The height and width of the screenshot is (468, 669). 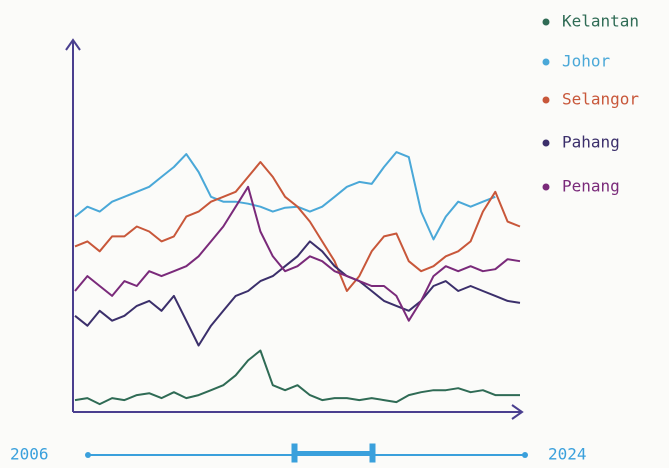 What do you see at coordinates (591, 186) in the screenshot?
I see `legend-label: Penang` at bounding box center [591, 186].